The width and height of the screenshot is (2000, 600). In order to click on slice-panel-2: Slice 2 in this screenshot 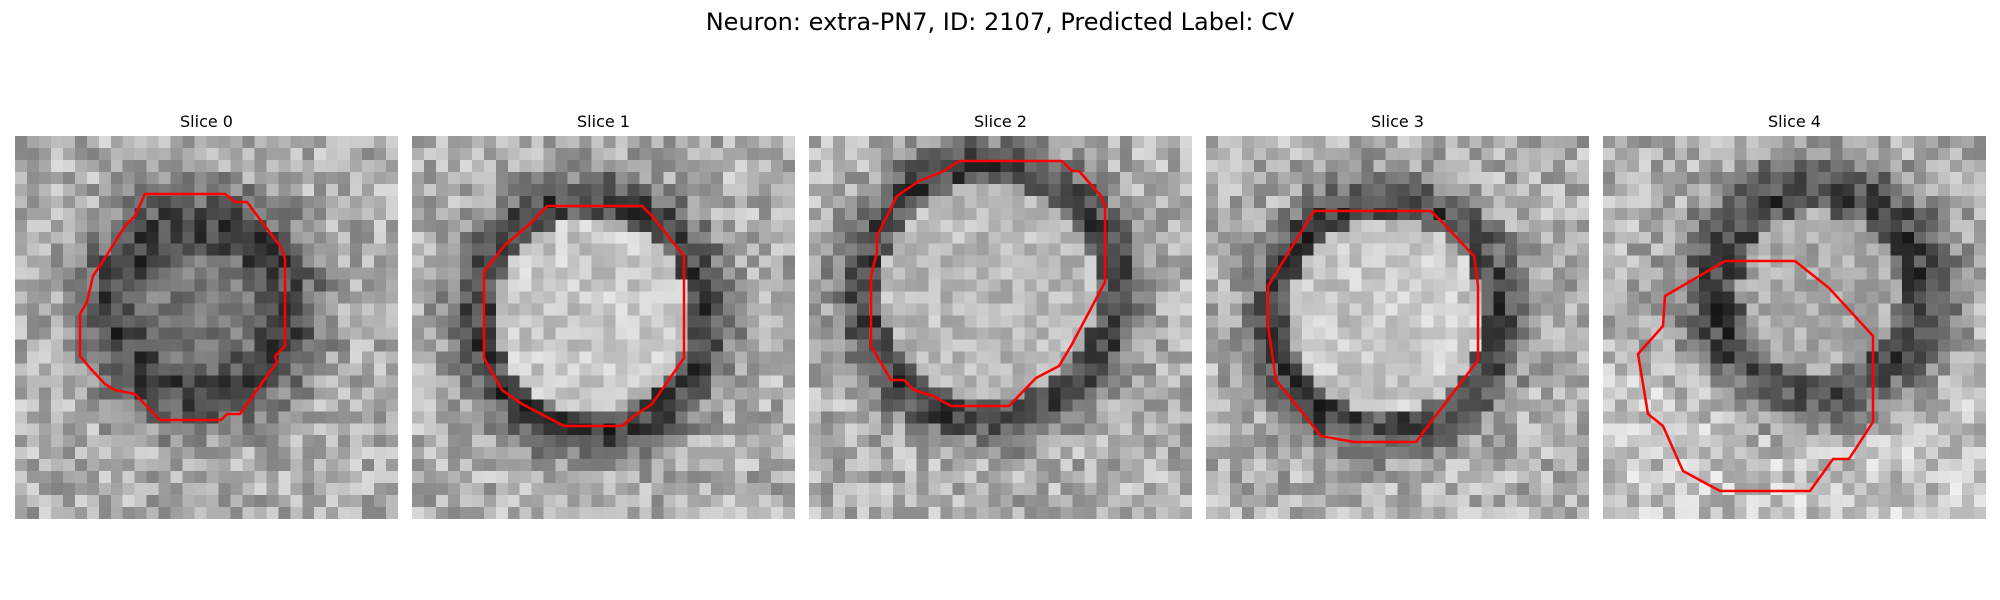, I will do `click(1000, 314)`.